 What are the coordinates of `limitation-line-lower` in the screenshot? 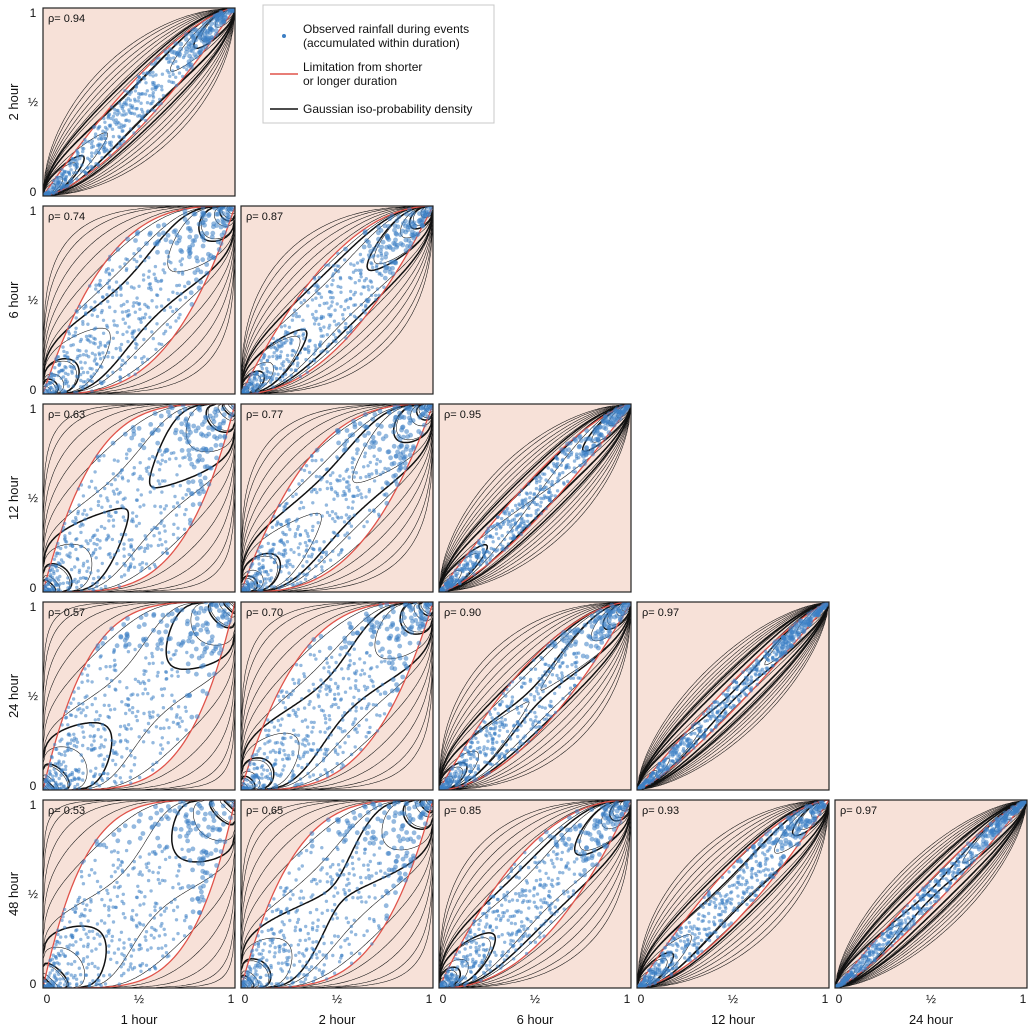 It's located at (337, 300).